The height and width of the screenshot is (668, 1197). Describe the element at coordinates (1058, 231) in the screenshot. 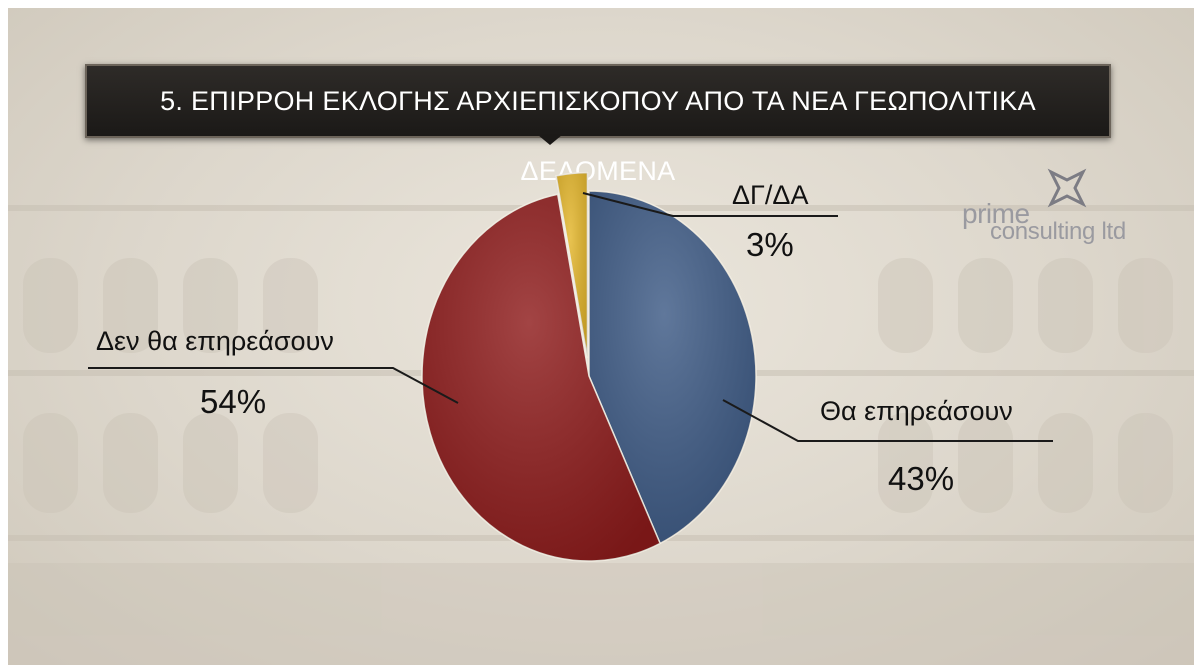

I see `logo-text-consulting: consulting ltd` at that location.